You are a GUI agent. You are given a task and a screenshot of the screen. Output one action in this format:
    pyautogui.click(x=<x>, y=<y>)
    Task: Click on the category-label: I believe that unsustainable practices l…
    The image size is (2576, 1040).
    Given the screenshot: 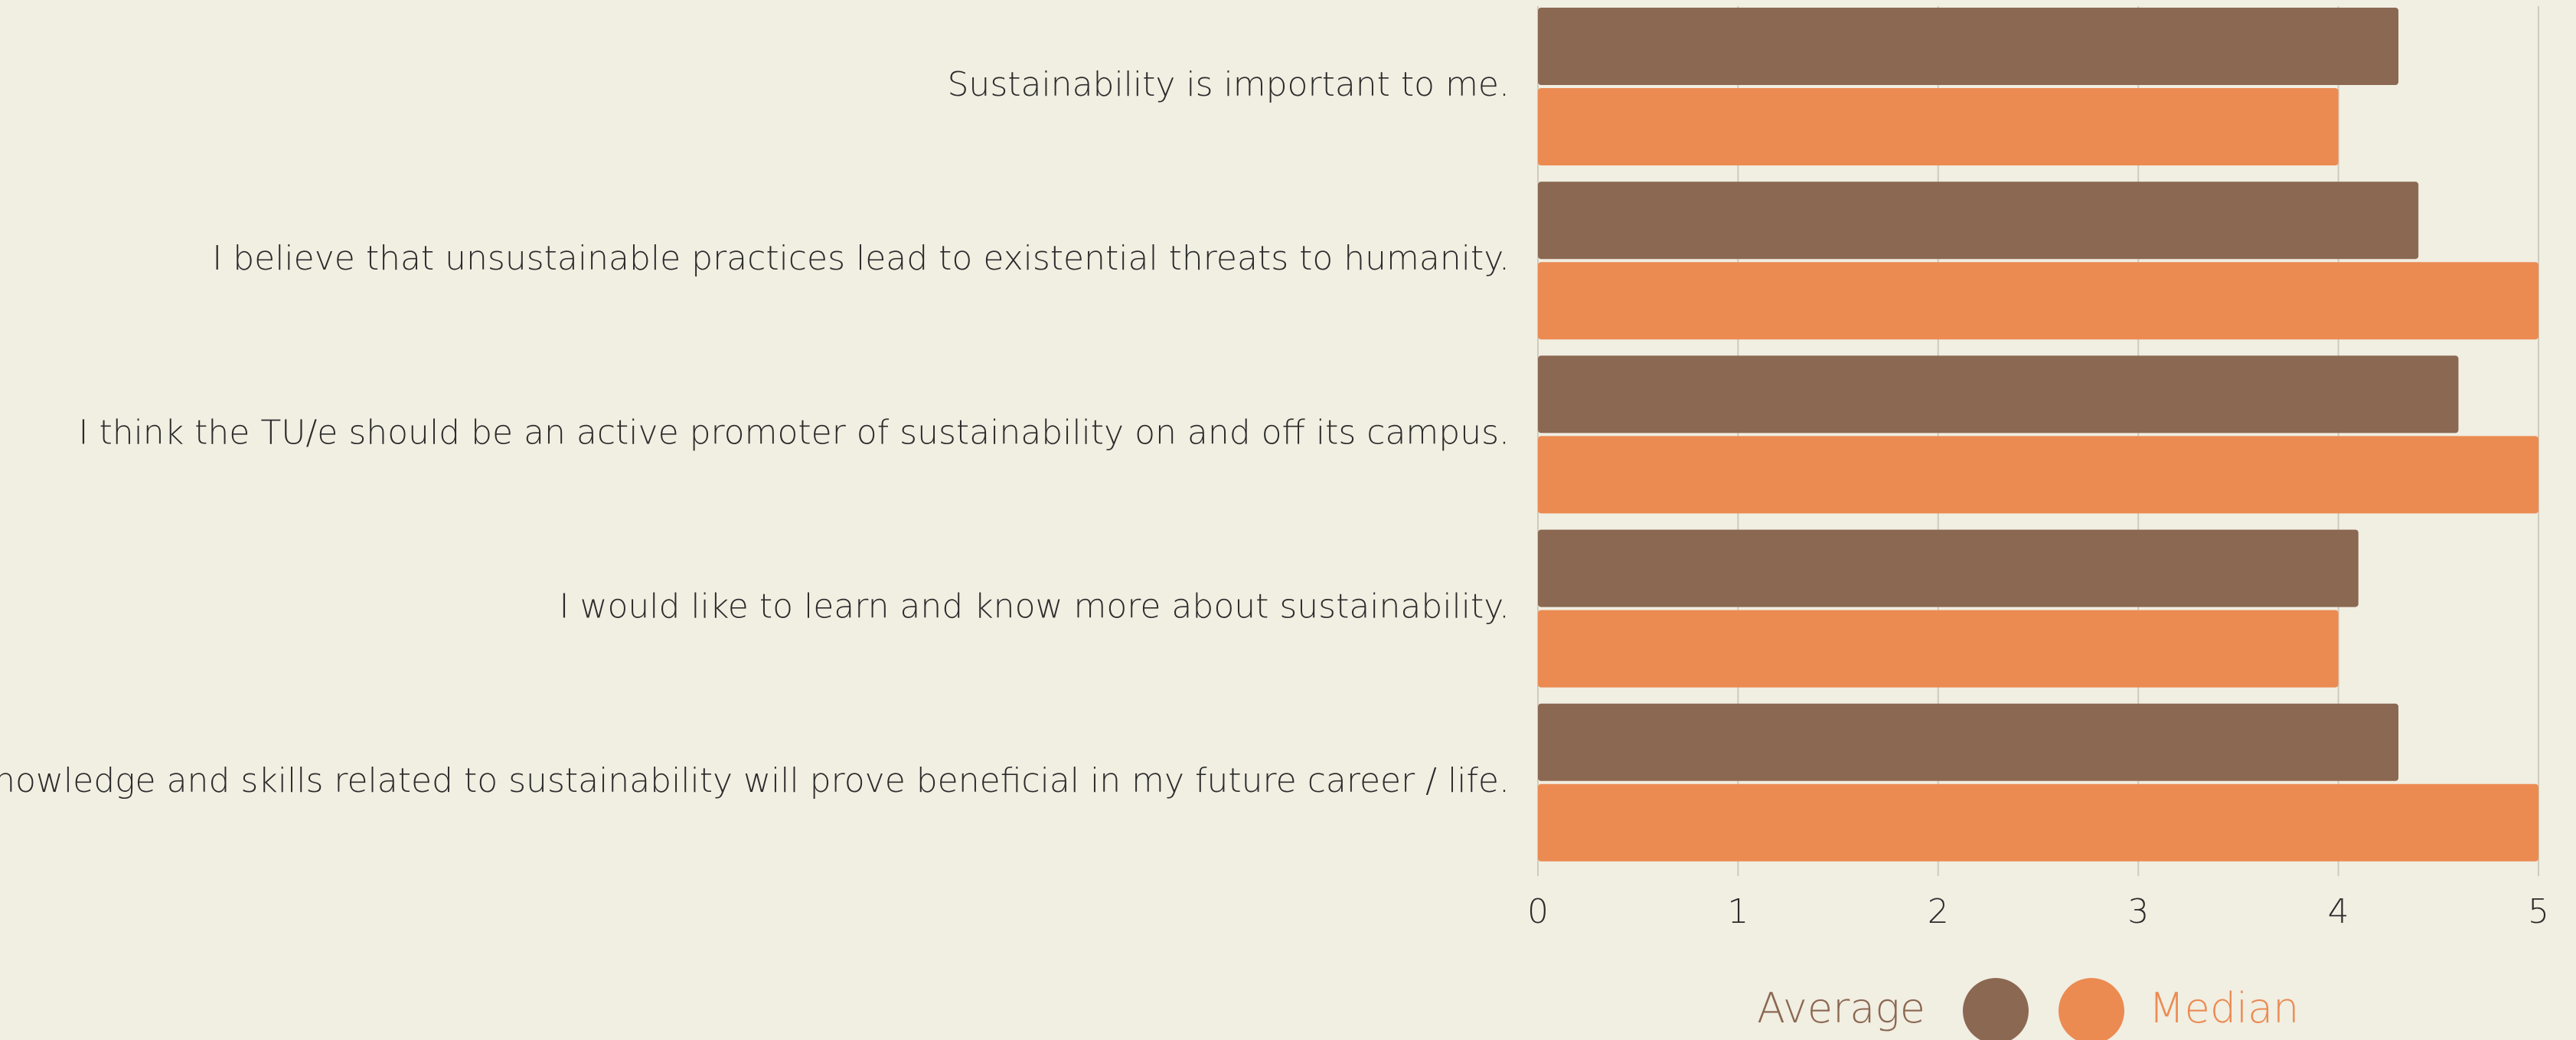 What is the action you would take?
    pyautogui.click(x=861, y=259)
    